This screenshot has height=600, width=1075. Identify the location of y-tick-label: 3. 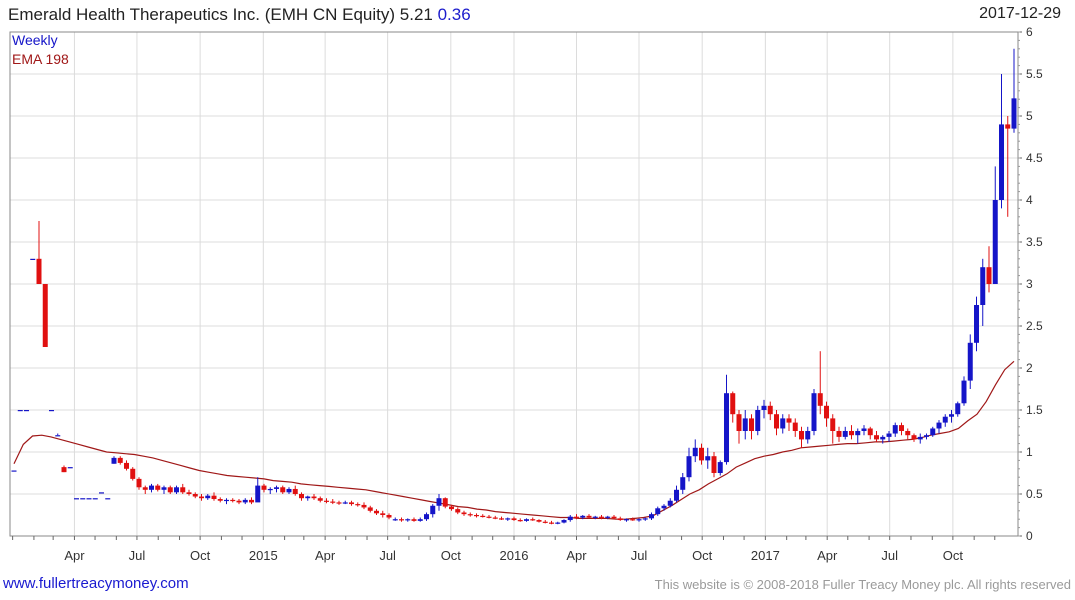
(1029, 284).